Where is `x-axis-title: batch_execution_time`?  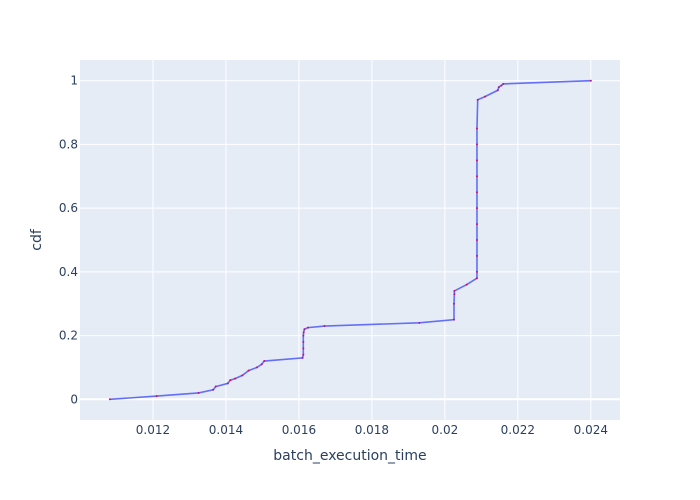 x-axis-title: batch_execution_time is located at coordinates (349, 456).